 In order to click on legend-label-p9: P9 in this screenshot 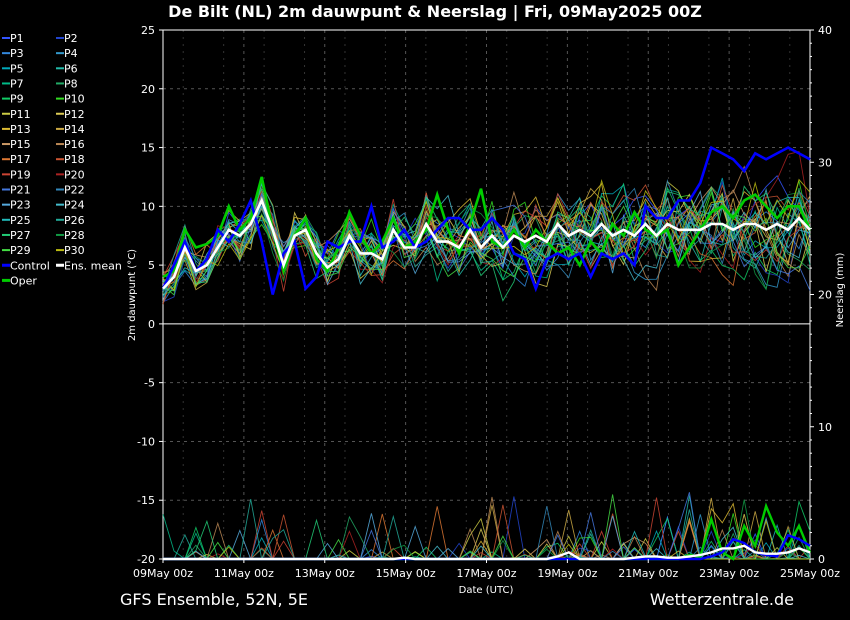, I will do `click(17, 99)`.